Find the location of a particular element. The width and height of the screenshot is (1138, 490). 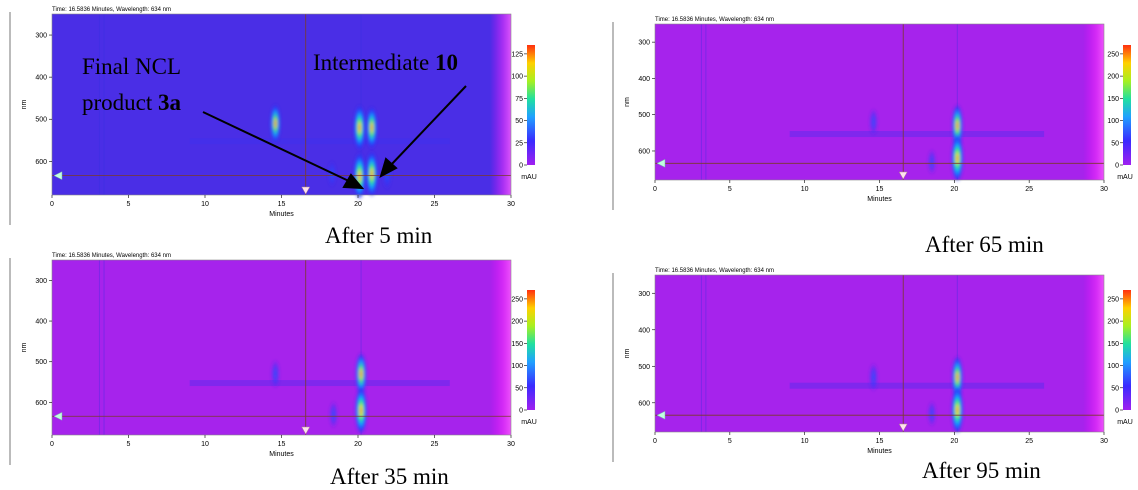

colorbar-tick-label: 75 is located at coordinates (519, 99).